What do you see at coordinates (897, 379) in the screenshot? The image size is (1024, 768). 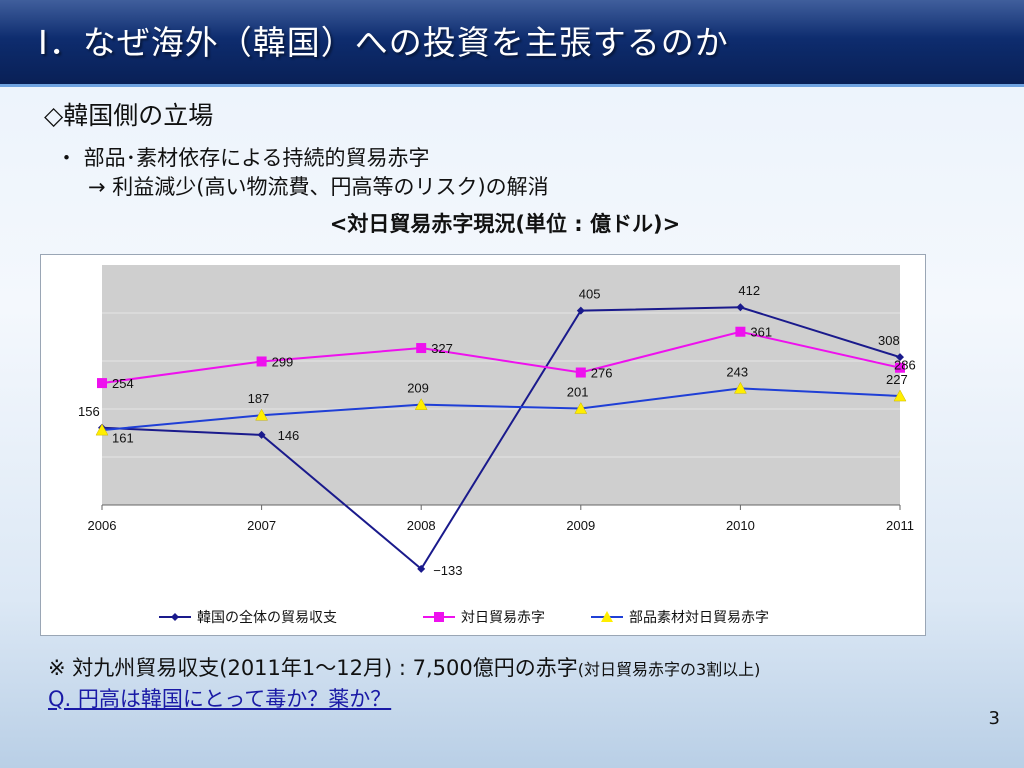 I see `data-label: 227` at bounding box center [897, 379].